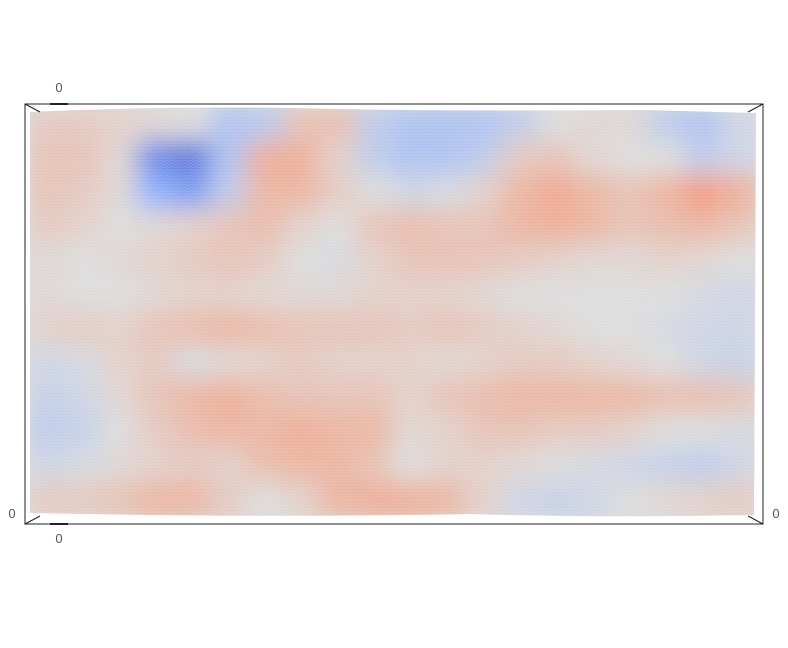  I want to click on box-corner-bl, so click(32, 520).